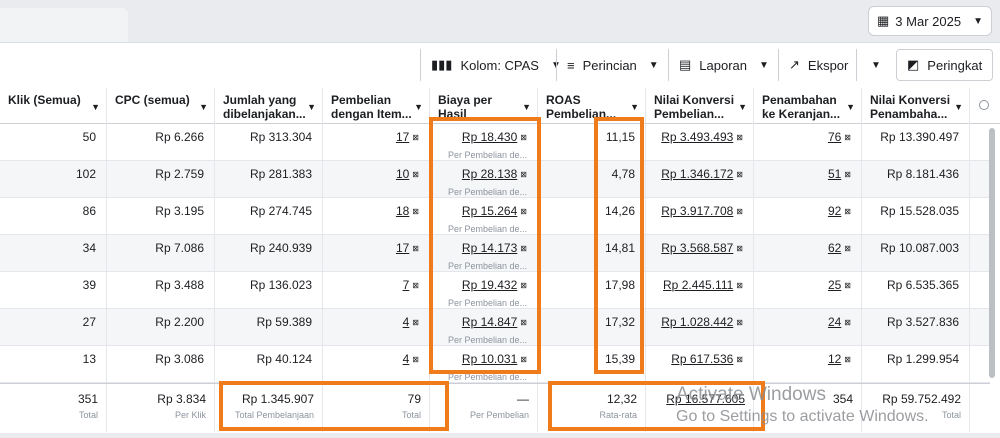 The height and width of the screenshot is (438, 1000). I want to click on table-cell: Rp 3.493.493 ⊠, so click(700, 142).